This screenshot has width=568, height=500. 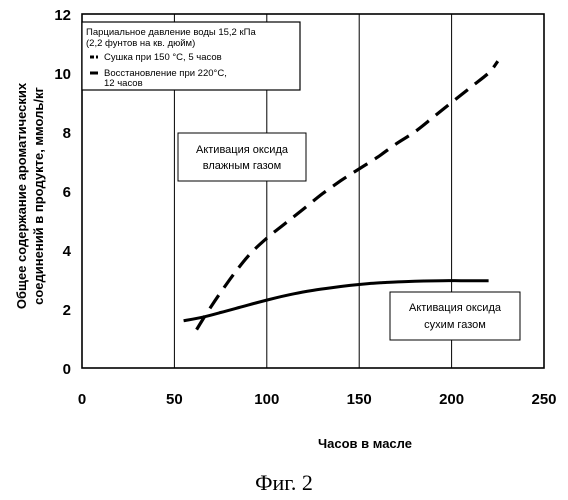 What do you see at coordinates (266, 399) in the screenshot?
I see `x-tick-label: 100` at bounding box center [266, 399].